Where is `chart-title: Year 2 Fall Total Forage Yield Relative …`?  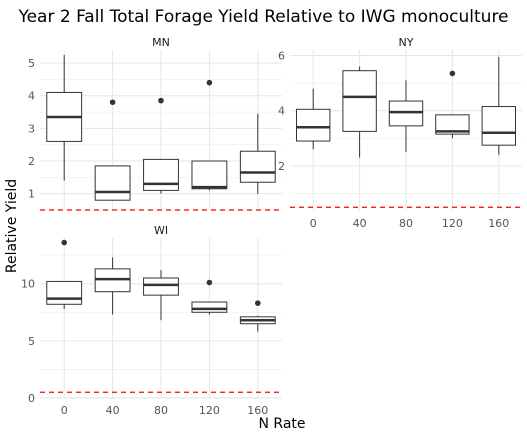 chart-title: Year 2 Fall Total Forage Yield Relative … is located at coordinates (262, 17).